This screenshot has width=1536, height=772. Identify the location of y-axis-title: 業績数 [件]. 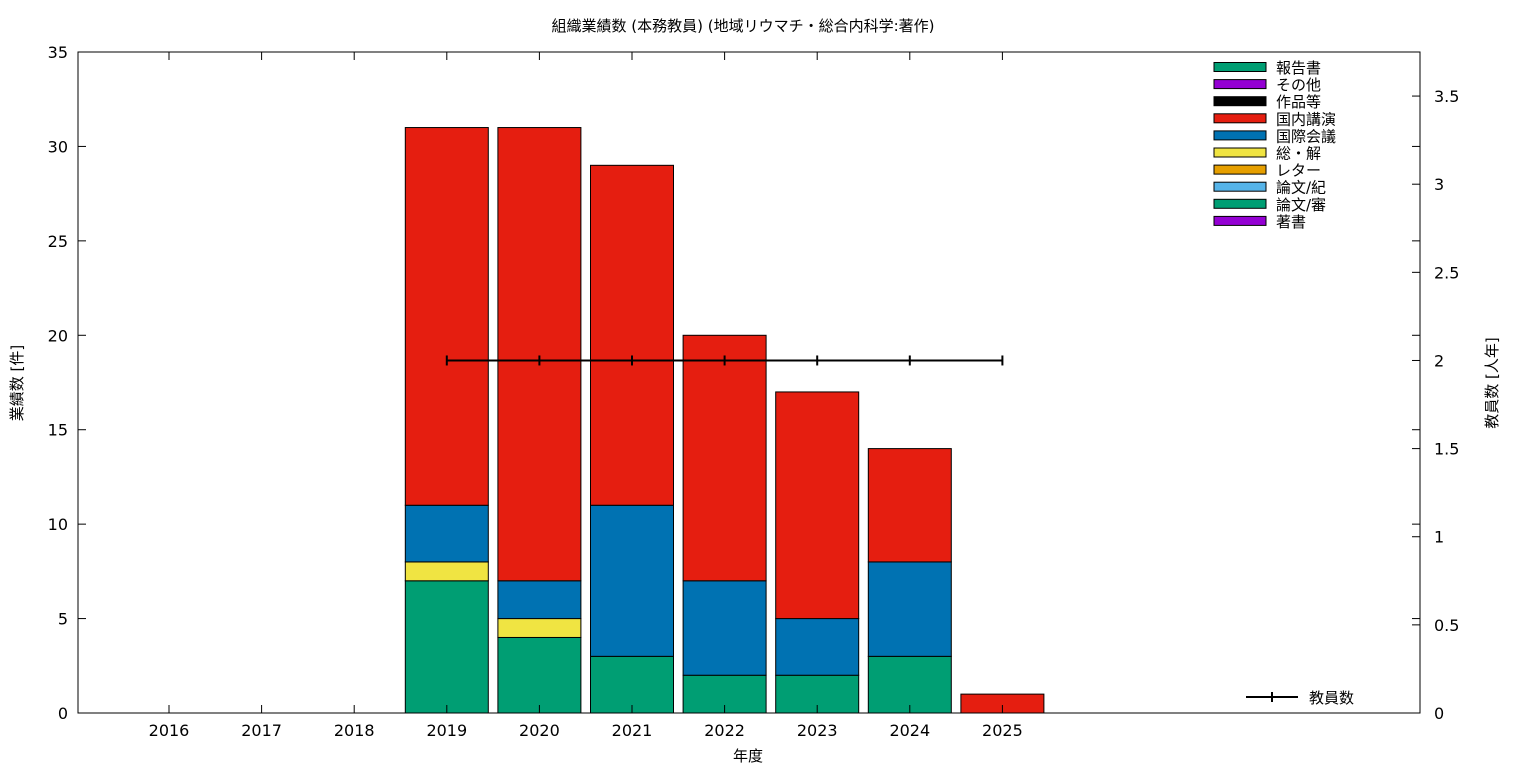
(17, 383).